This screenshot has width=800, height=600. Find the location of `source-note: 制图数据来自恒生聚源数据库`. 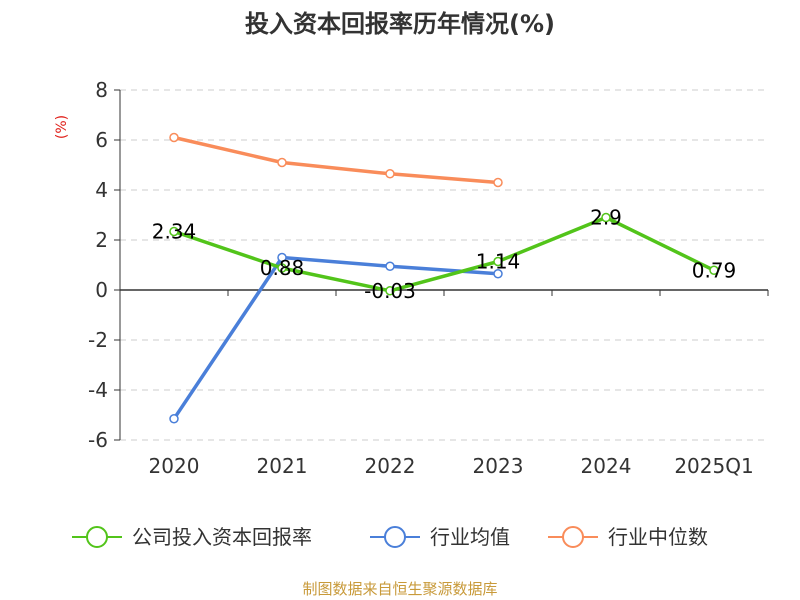

source-note: 制图数据来自恒生聚源数据库 is located at coordinates (399, 589).